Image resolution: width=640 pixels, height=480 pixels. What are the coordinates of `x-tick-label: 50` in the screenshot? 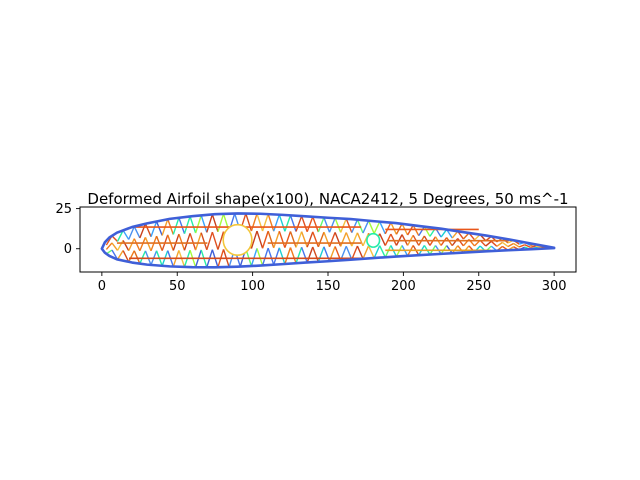 It's located at (177, 286).